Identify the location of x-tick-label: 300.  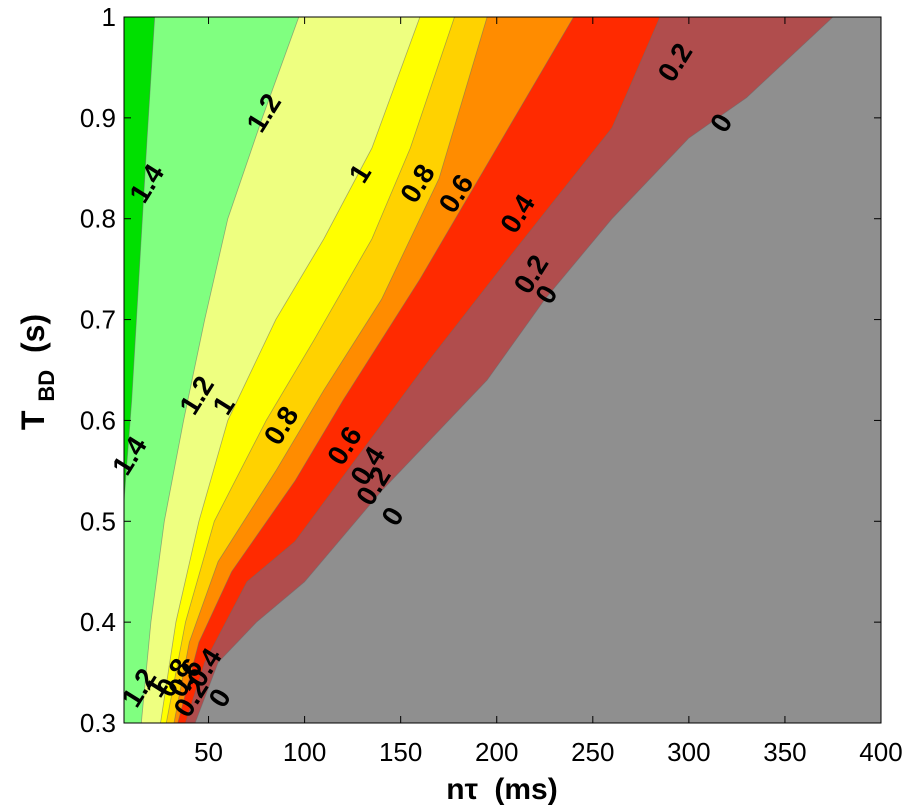
(688, 752).